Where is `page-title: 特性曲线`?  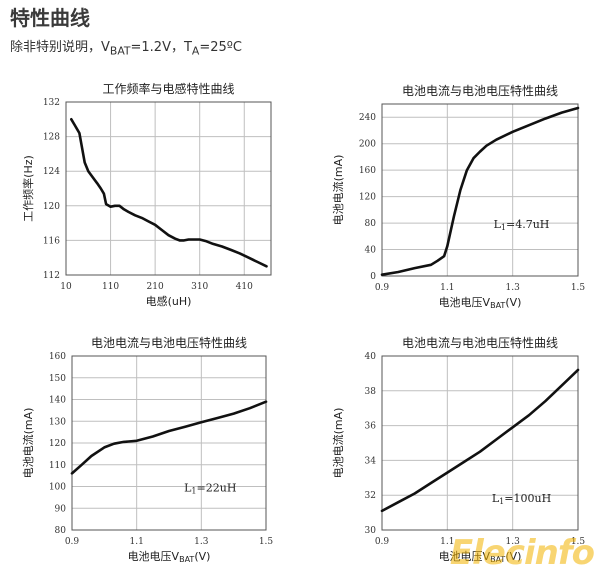
page-title: 特性曲线 is located at coordinates (50, 18).